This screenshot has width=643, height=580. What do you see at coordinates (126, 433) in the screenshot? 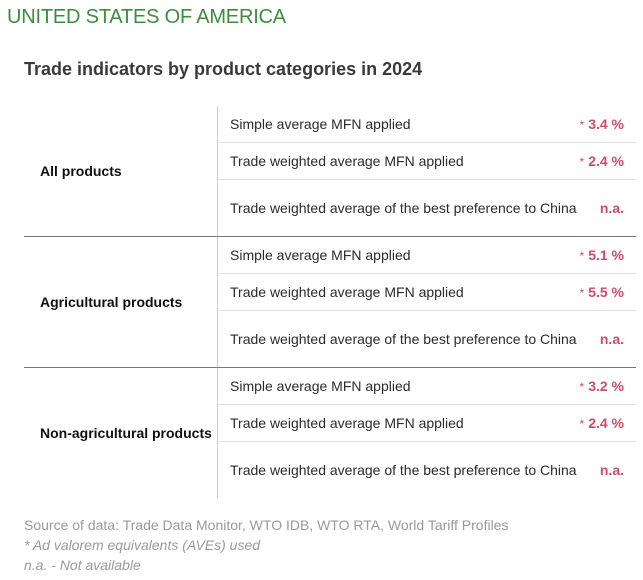
I see `category-label: Non-agricultural products` at bounding box center [126, 433].